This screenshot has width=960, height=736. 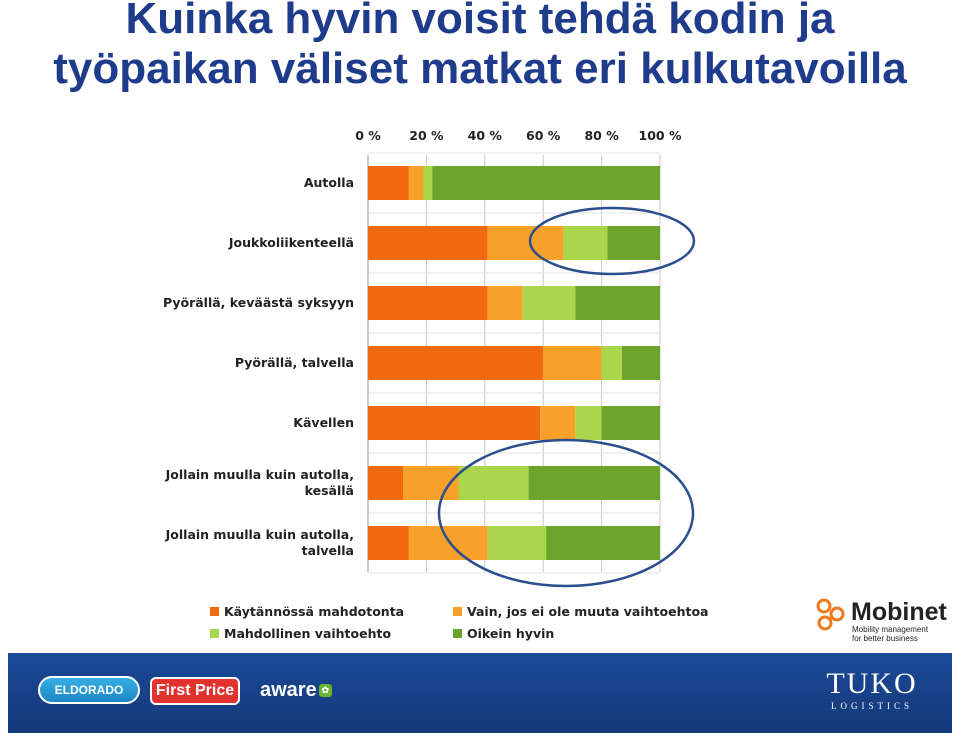 I want to click on aware-logo-text: aware, so click(x=288, y=689).